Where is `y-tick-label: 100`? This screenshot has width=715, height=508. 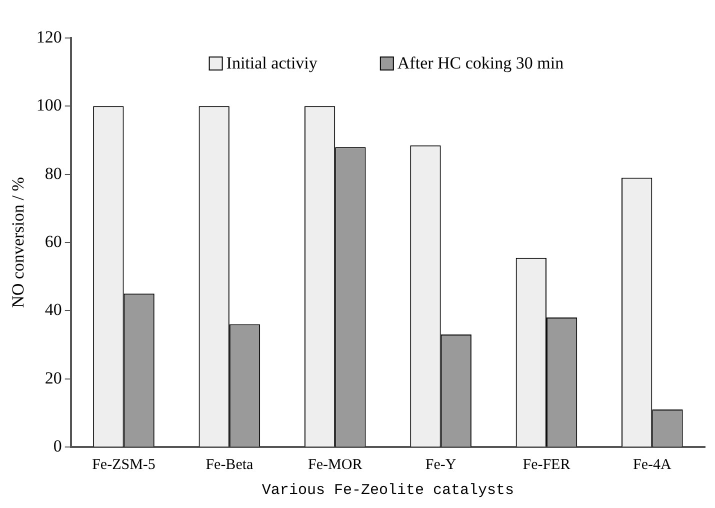 y-tick-label: 100 is located at coordinates (49, 105).